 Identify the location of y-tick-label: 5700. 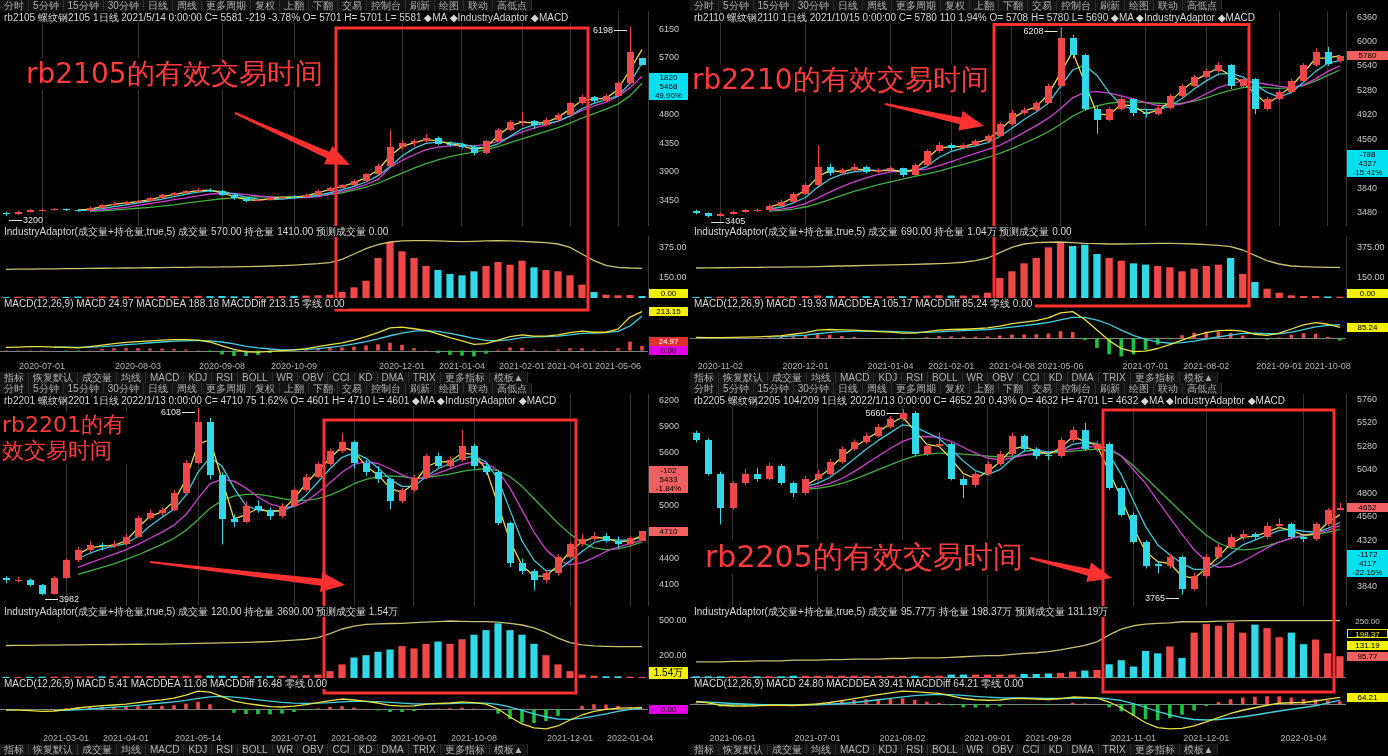
(669, 57).